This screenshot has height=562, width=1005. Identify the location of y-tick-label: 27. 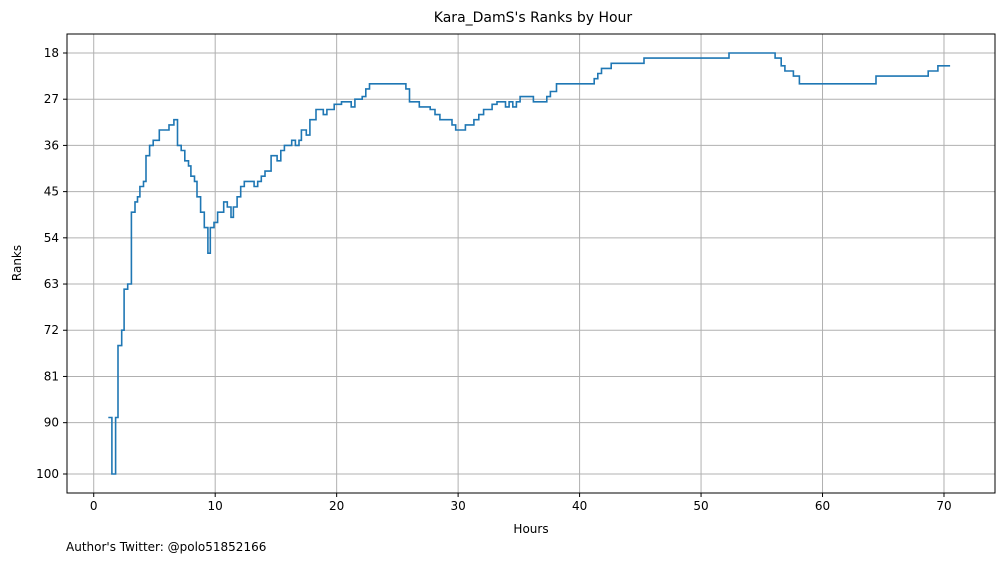
(51, 99).